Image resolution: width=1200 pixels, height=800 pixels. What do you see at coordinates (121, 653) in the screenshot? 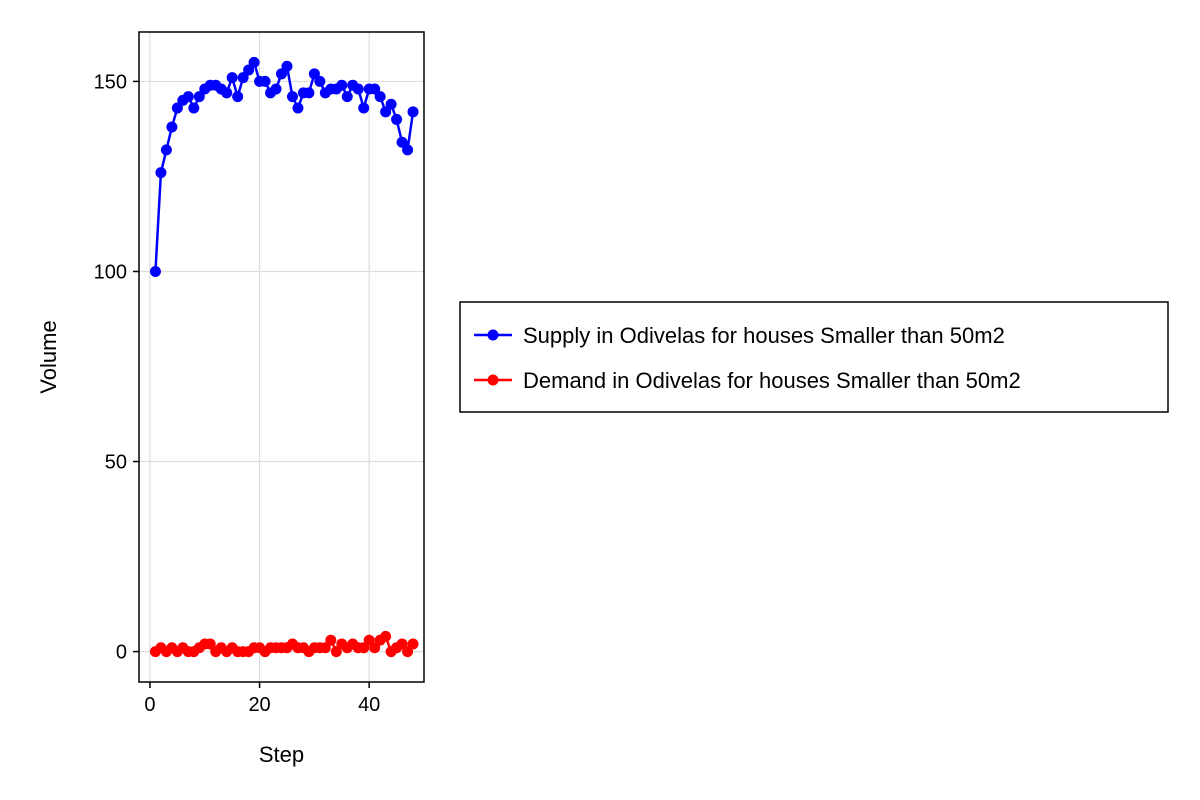
I see `y-tick-label: 0` at bounding box center [121, 653].